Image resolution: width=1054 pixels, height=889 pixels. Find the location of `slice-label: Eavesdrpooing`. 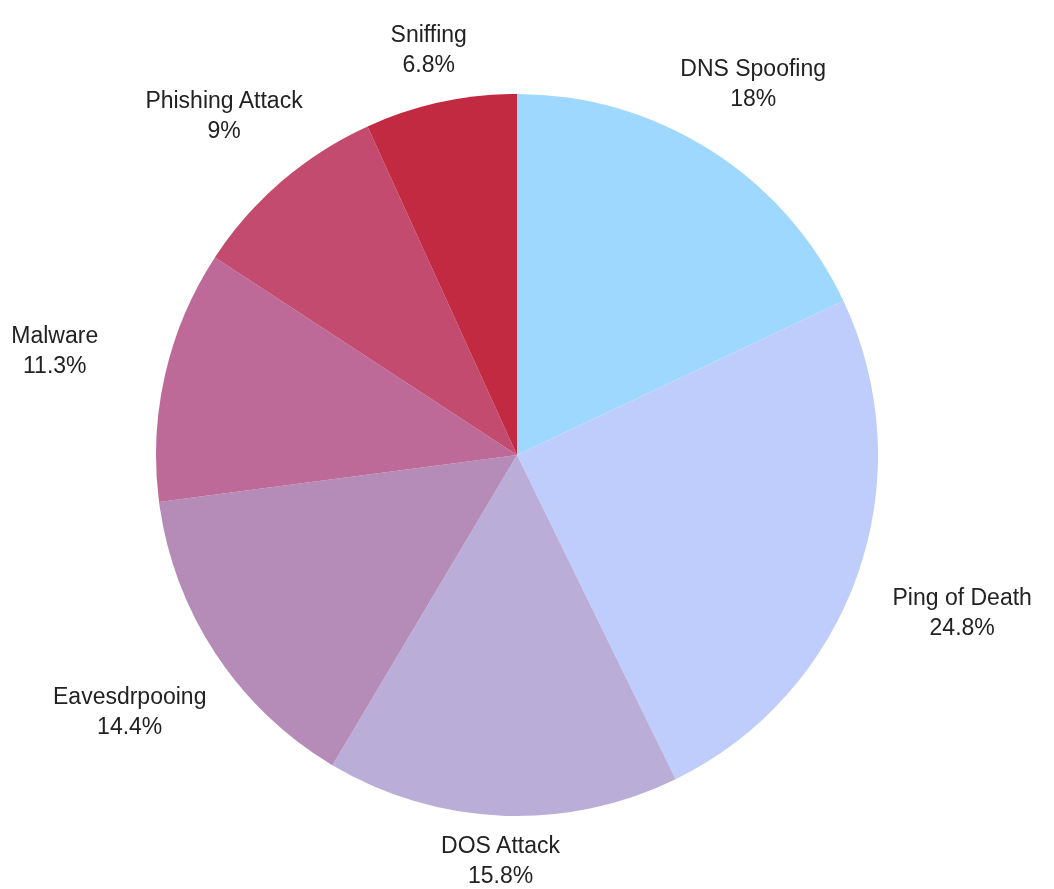

slice-label: Eavesdrpooing is located at coordinates (130, 695).